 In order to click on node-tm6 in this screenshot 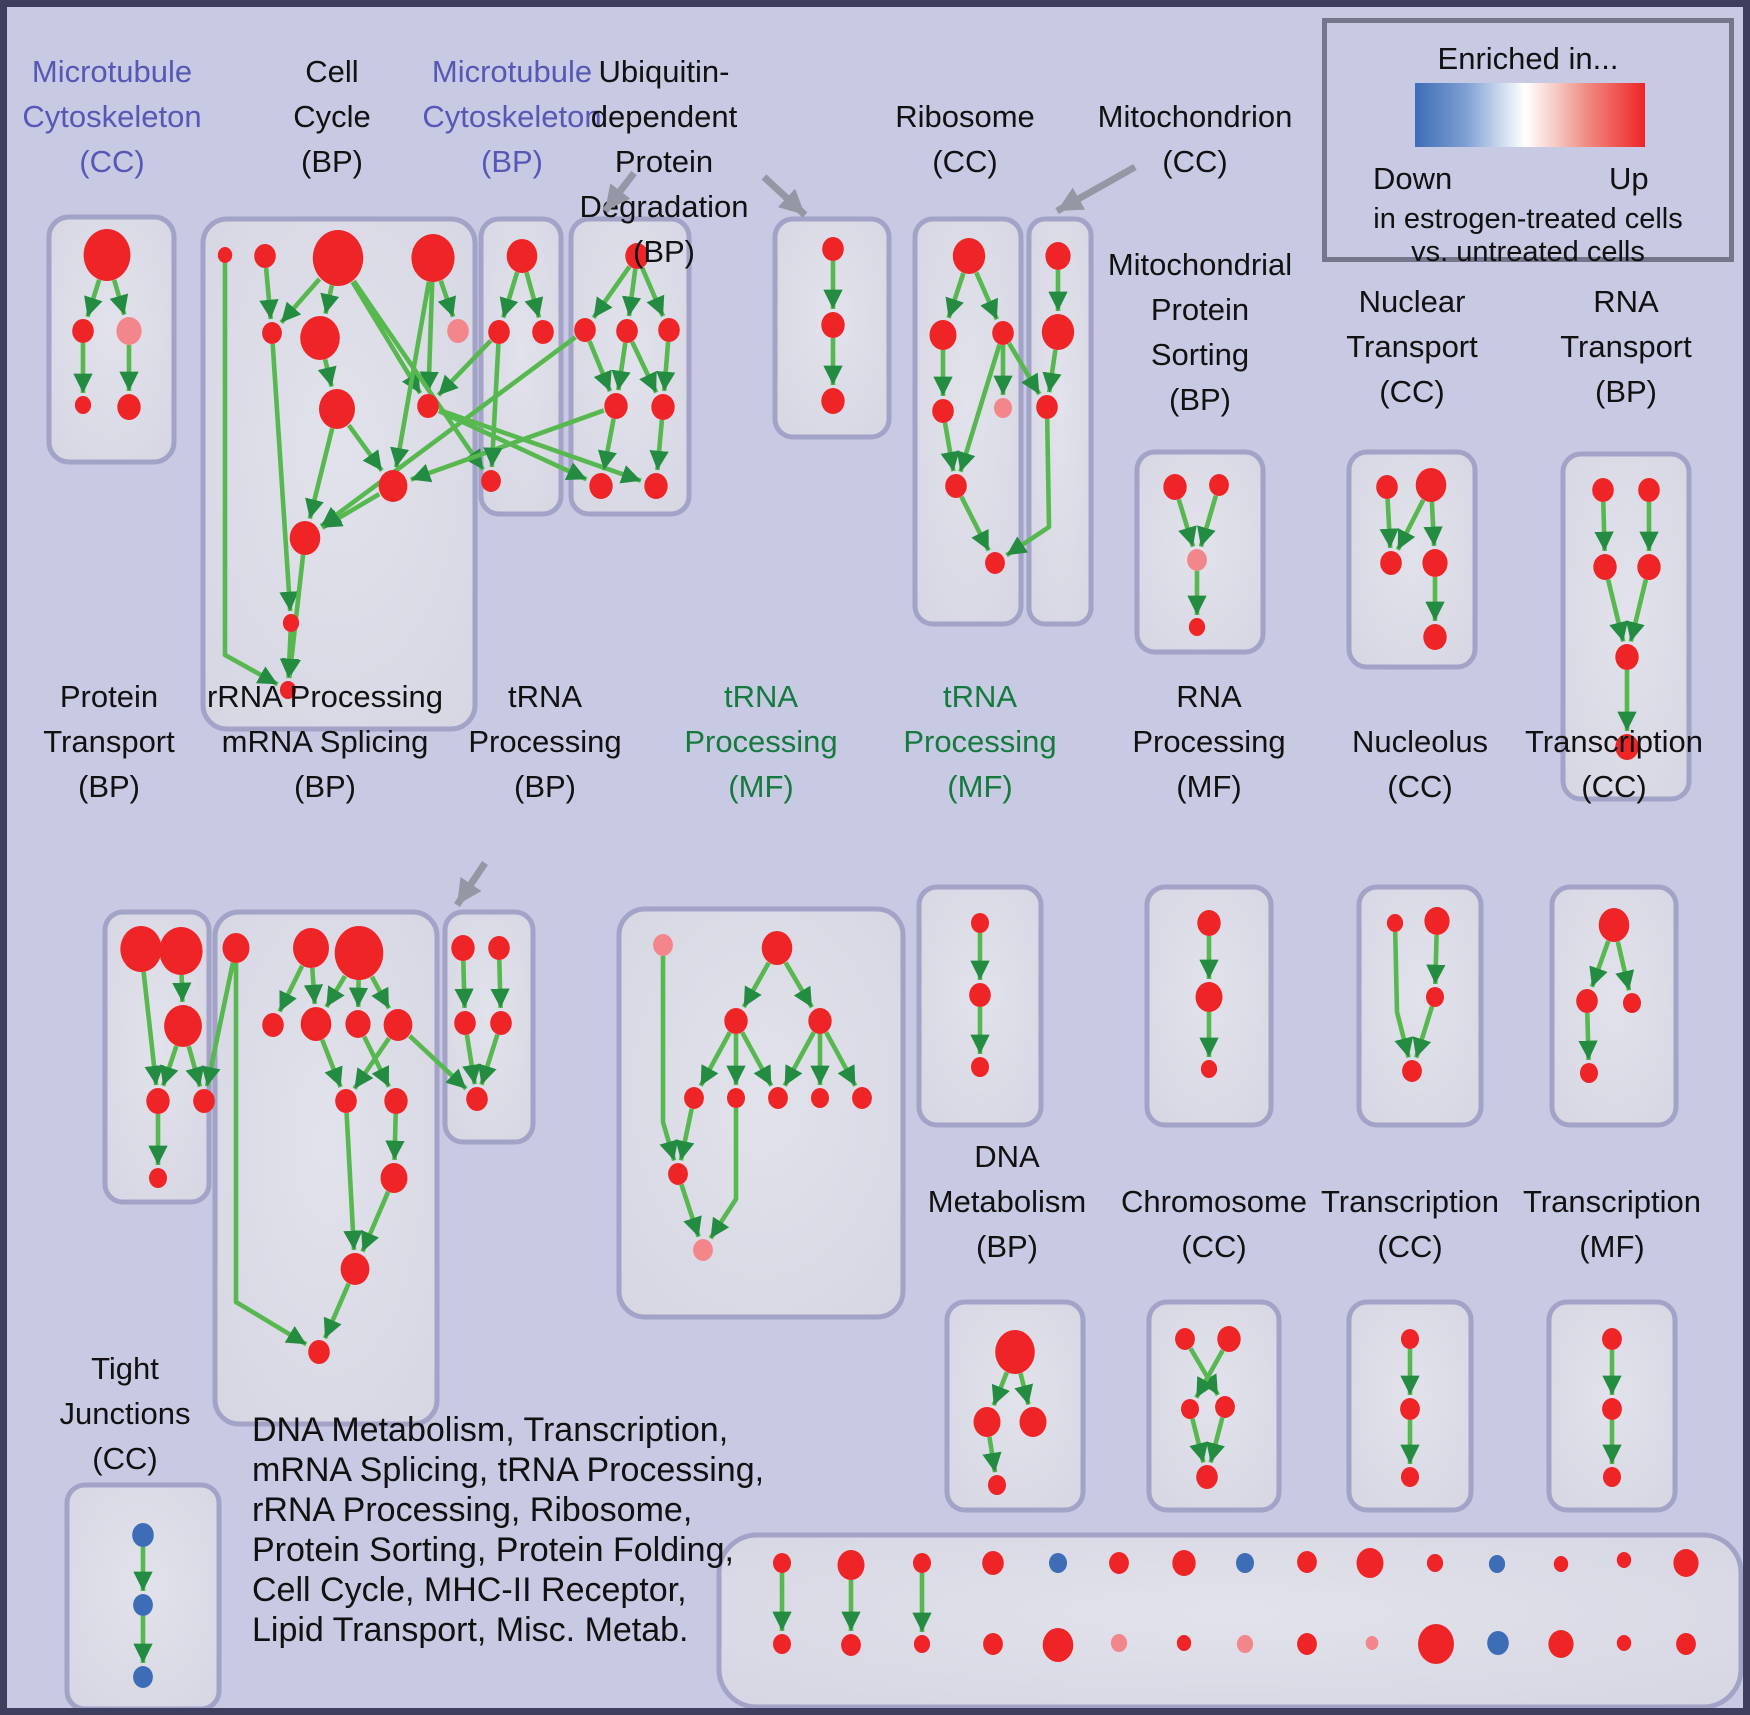, I will do `click(778, 1098)`.